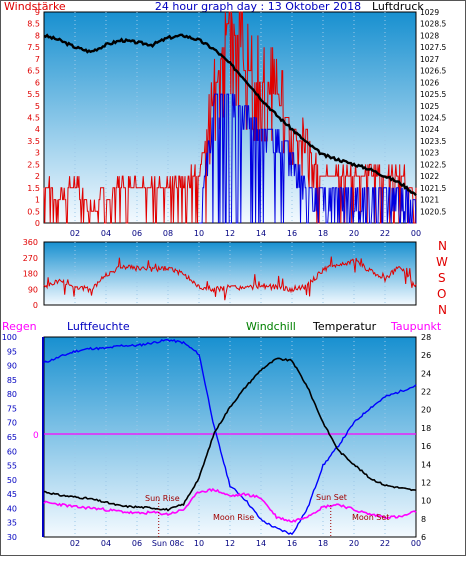 This screenshot has height=566, width=470. I want to click on pressure-tick-label: 1025.5, so click(433, 94).